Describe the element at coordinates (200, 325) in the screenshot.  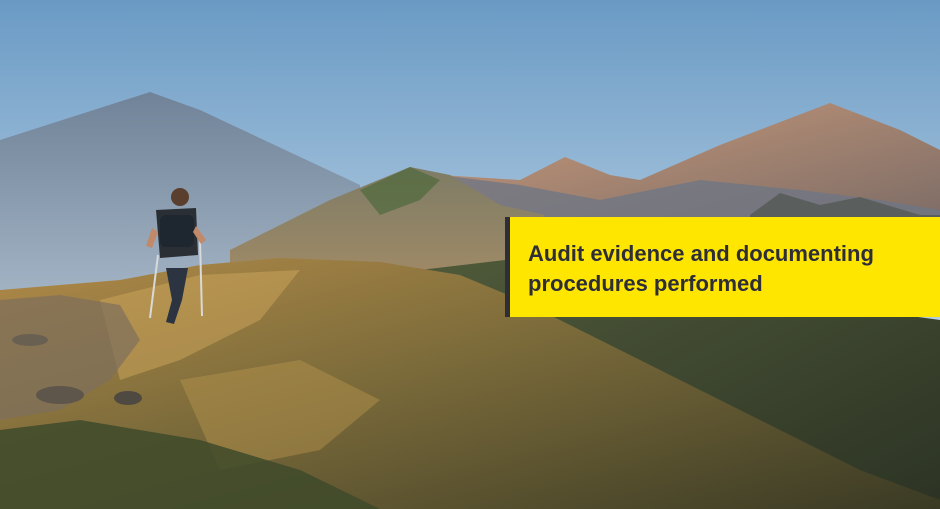
I see `sunlit-grass` at that location.